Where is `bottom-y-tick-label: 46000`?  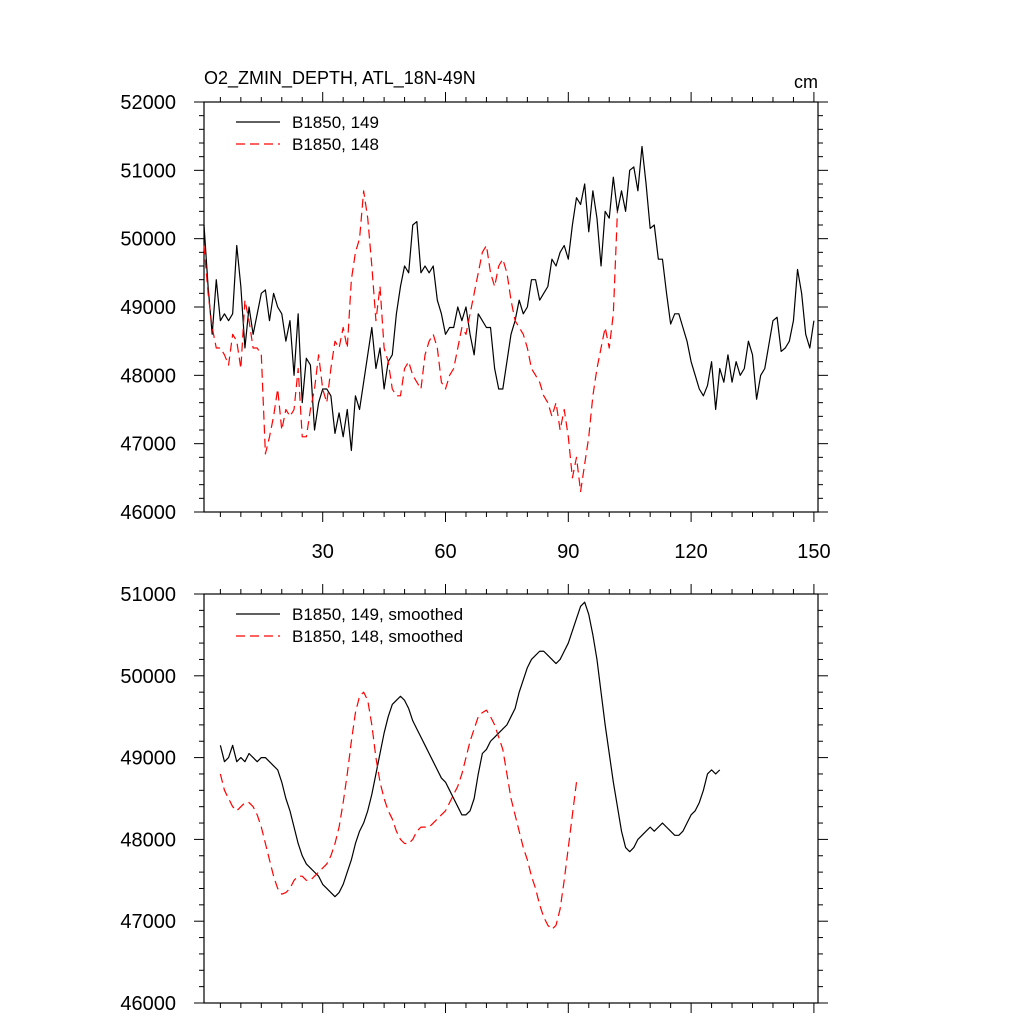 bottom-y-tick-label: 46000 is located at coordinates (148, 1004).